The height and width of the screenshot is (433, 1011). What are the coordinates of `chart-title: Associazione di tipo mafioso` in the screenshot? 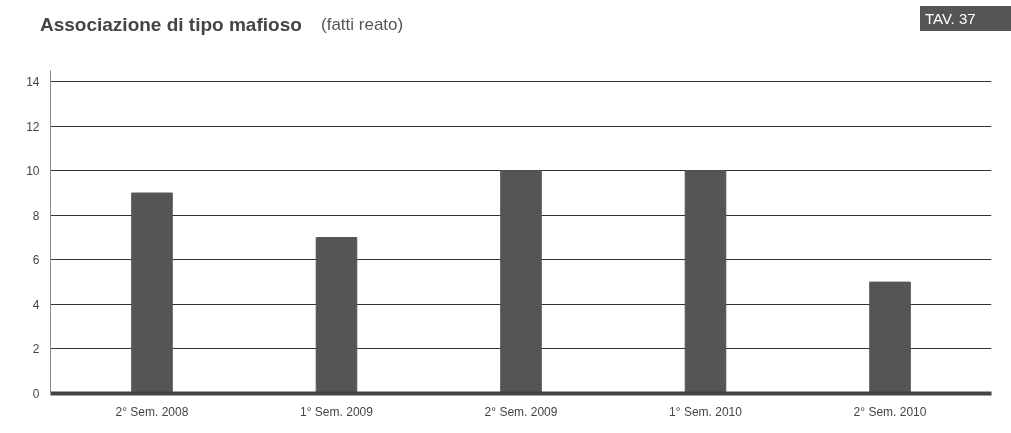 It's located at (171, 25).